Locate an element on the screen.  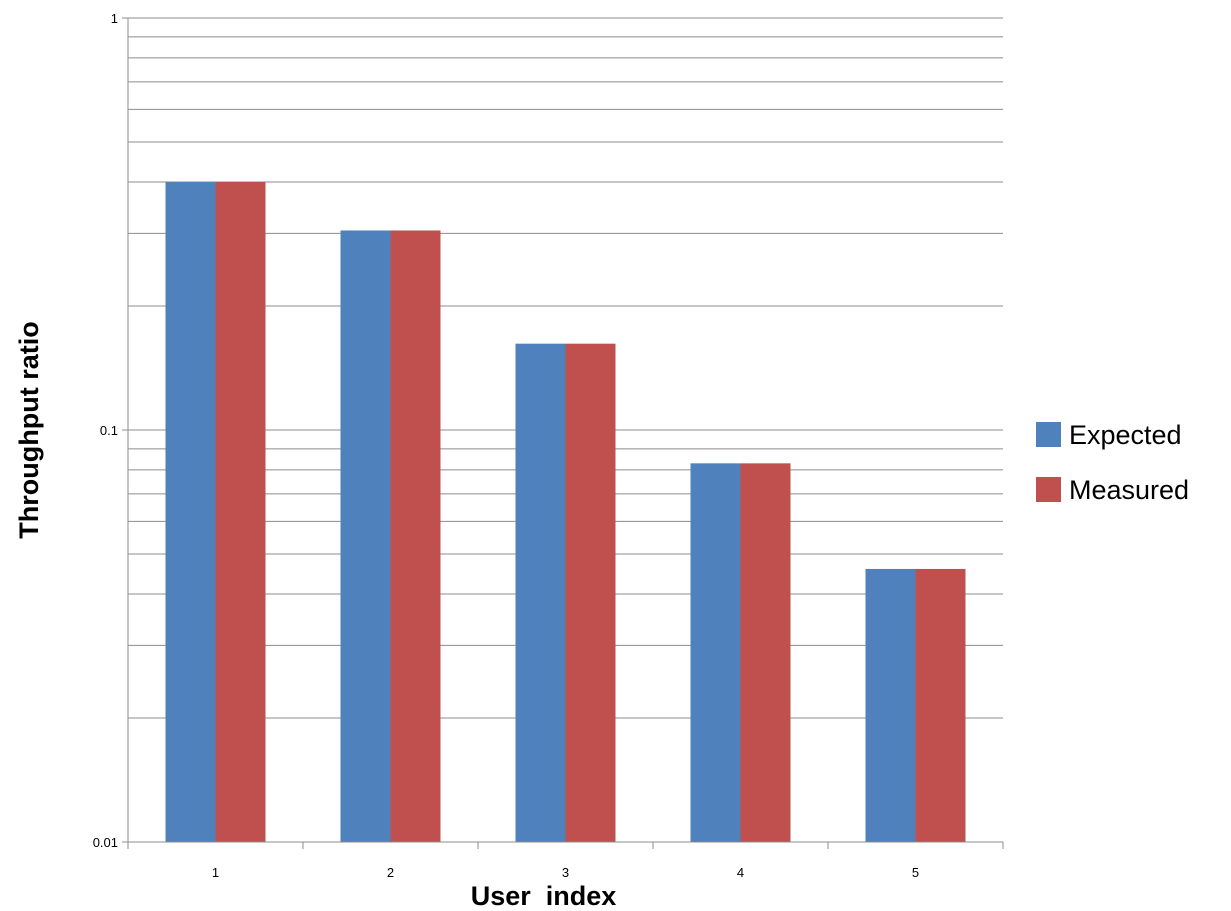
legend: Expected Measured is located at coordinates (1112, 462).